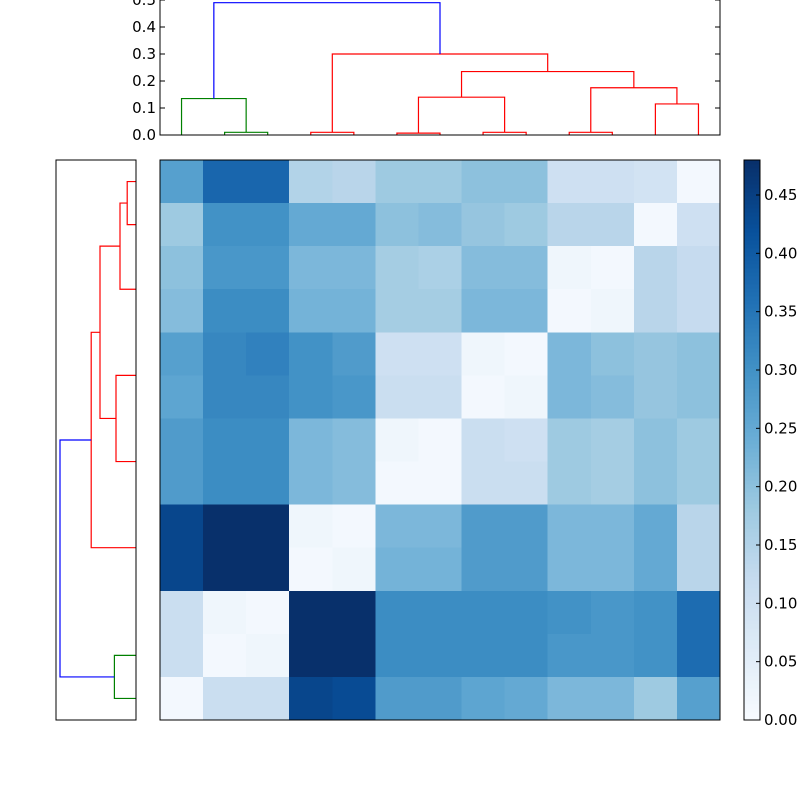 The width and height of the screenshot is (800, 800). Describe the element at coordinates (144, 54) in the screenshot. I see `top-ytick-label: 0.3` at that location.